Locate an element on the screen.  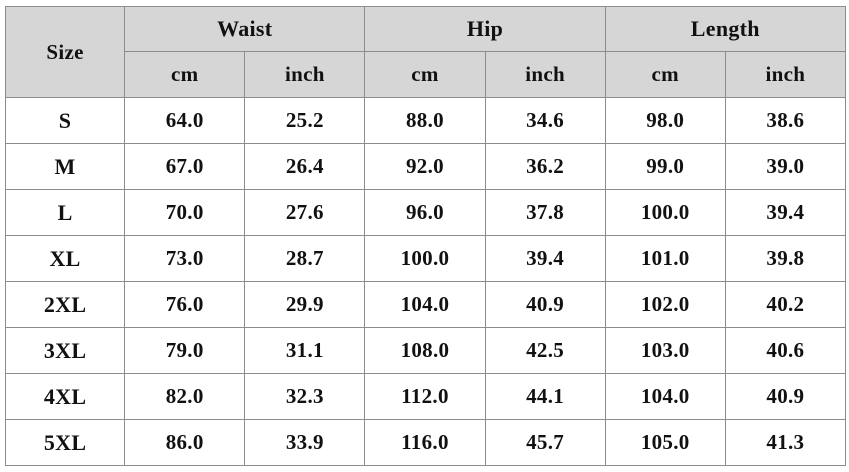
hip-inch-cell: 34.6 is located at coordinates (545, 120).